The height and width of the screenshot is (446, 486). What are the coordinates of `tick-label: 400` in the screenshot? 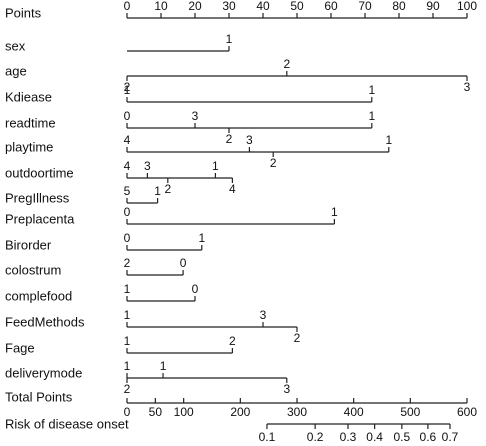 It's located at (354, 412).